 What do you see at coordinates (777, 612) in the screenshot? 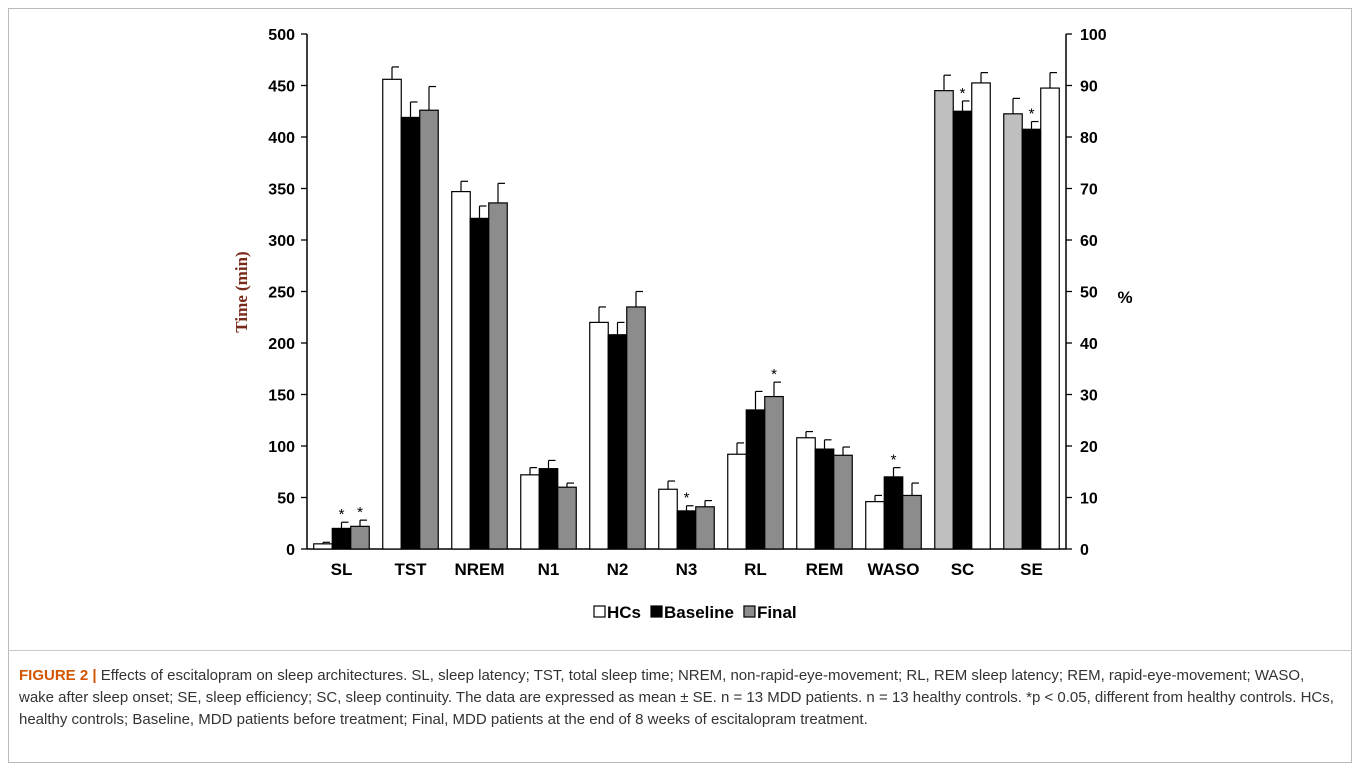
I see `legend-label-final: Final` at bounding box center [777, 612].